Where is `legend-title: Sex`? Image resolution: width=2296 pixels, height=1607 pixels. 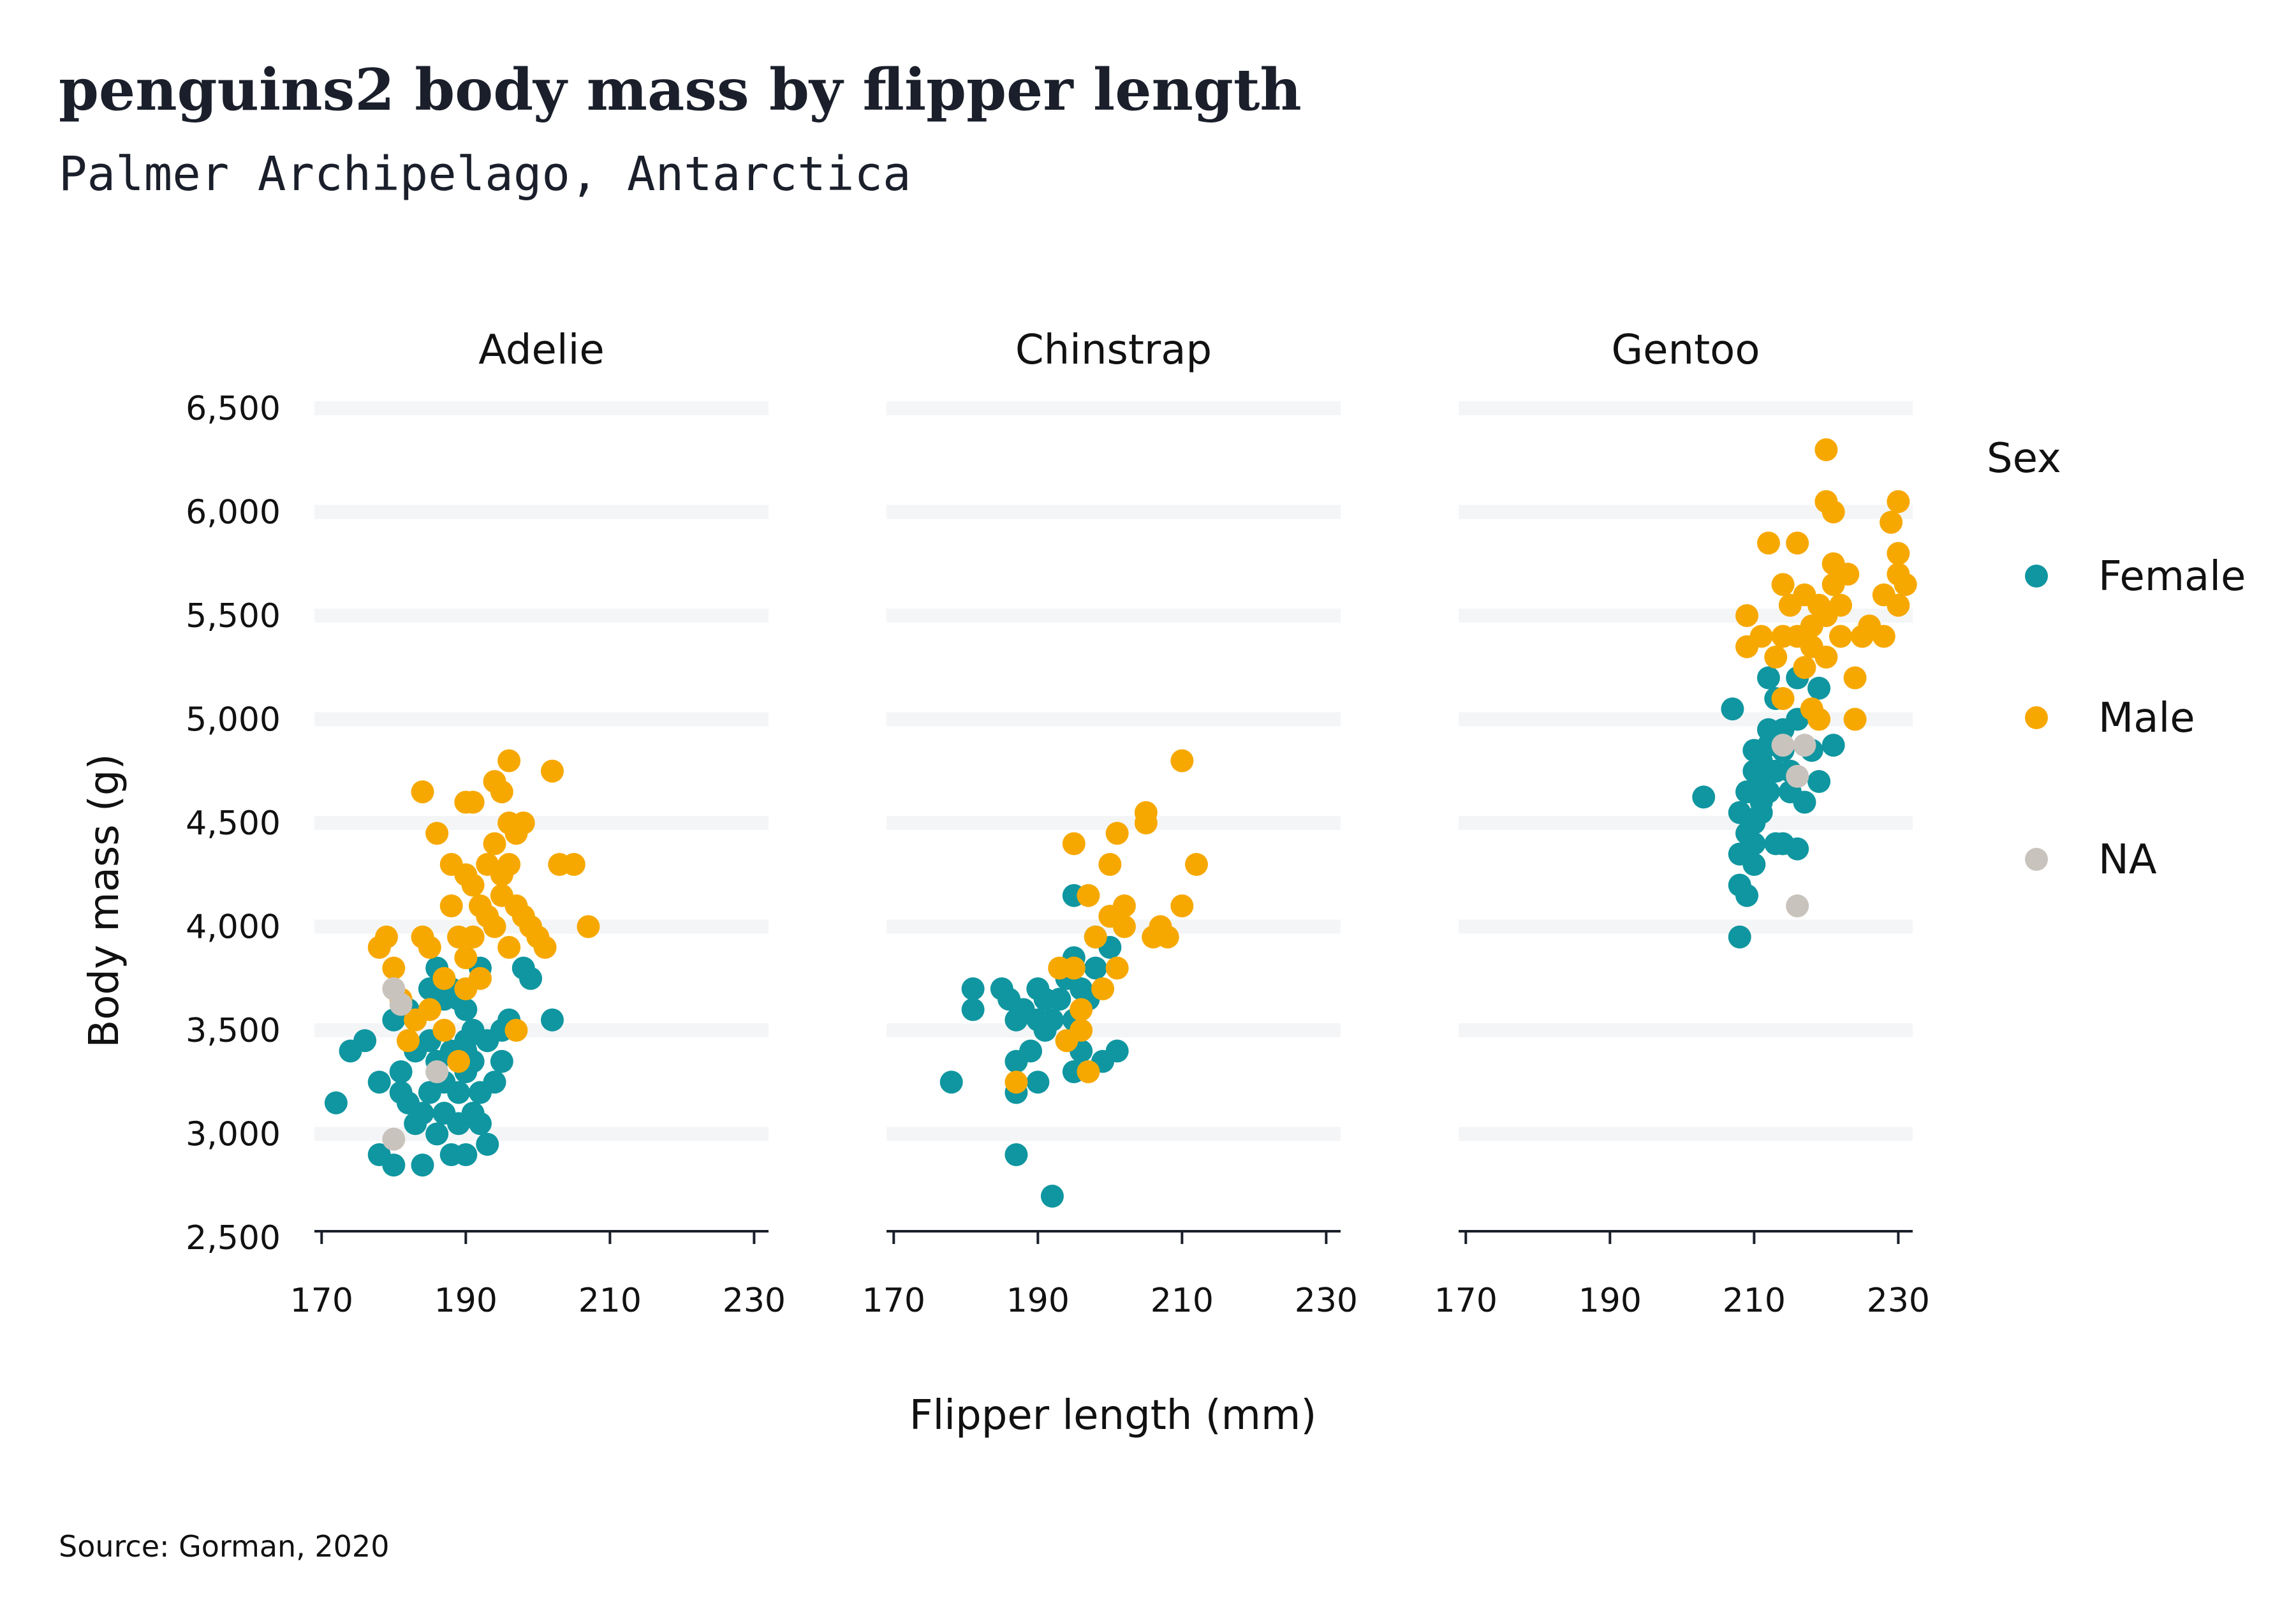
legend-title: Sex is located at coordinates (2024, 459).